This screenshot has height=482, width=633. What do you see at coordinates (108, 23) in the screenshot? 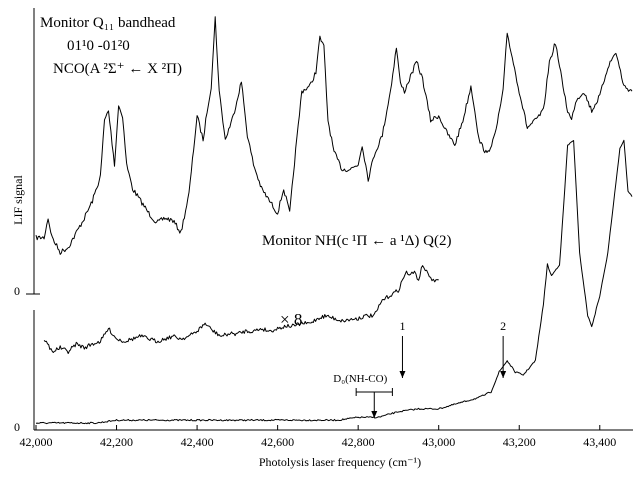
I see `upper-panel-label-line-1: Monitor Q₁₁ bandhead` at bounding box center [108, 23].